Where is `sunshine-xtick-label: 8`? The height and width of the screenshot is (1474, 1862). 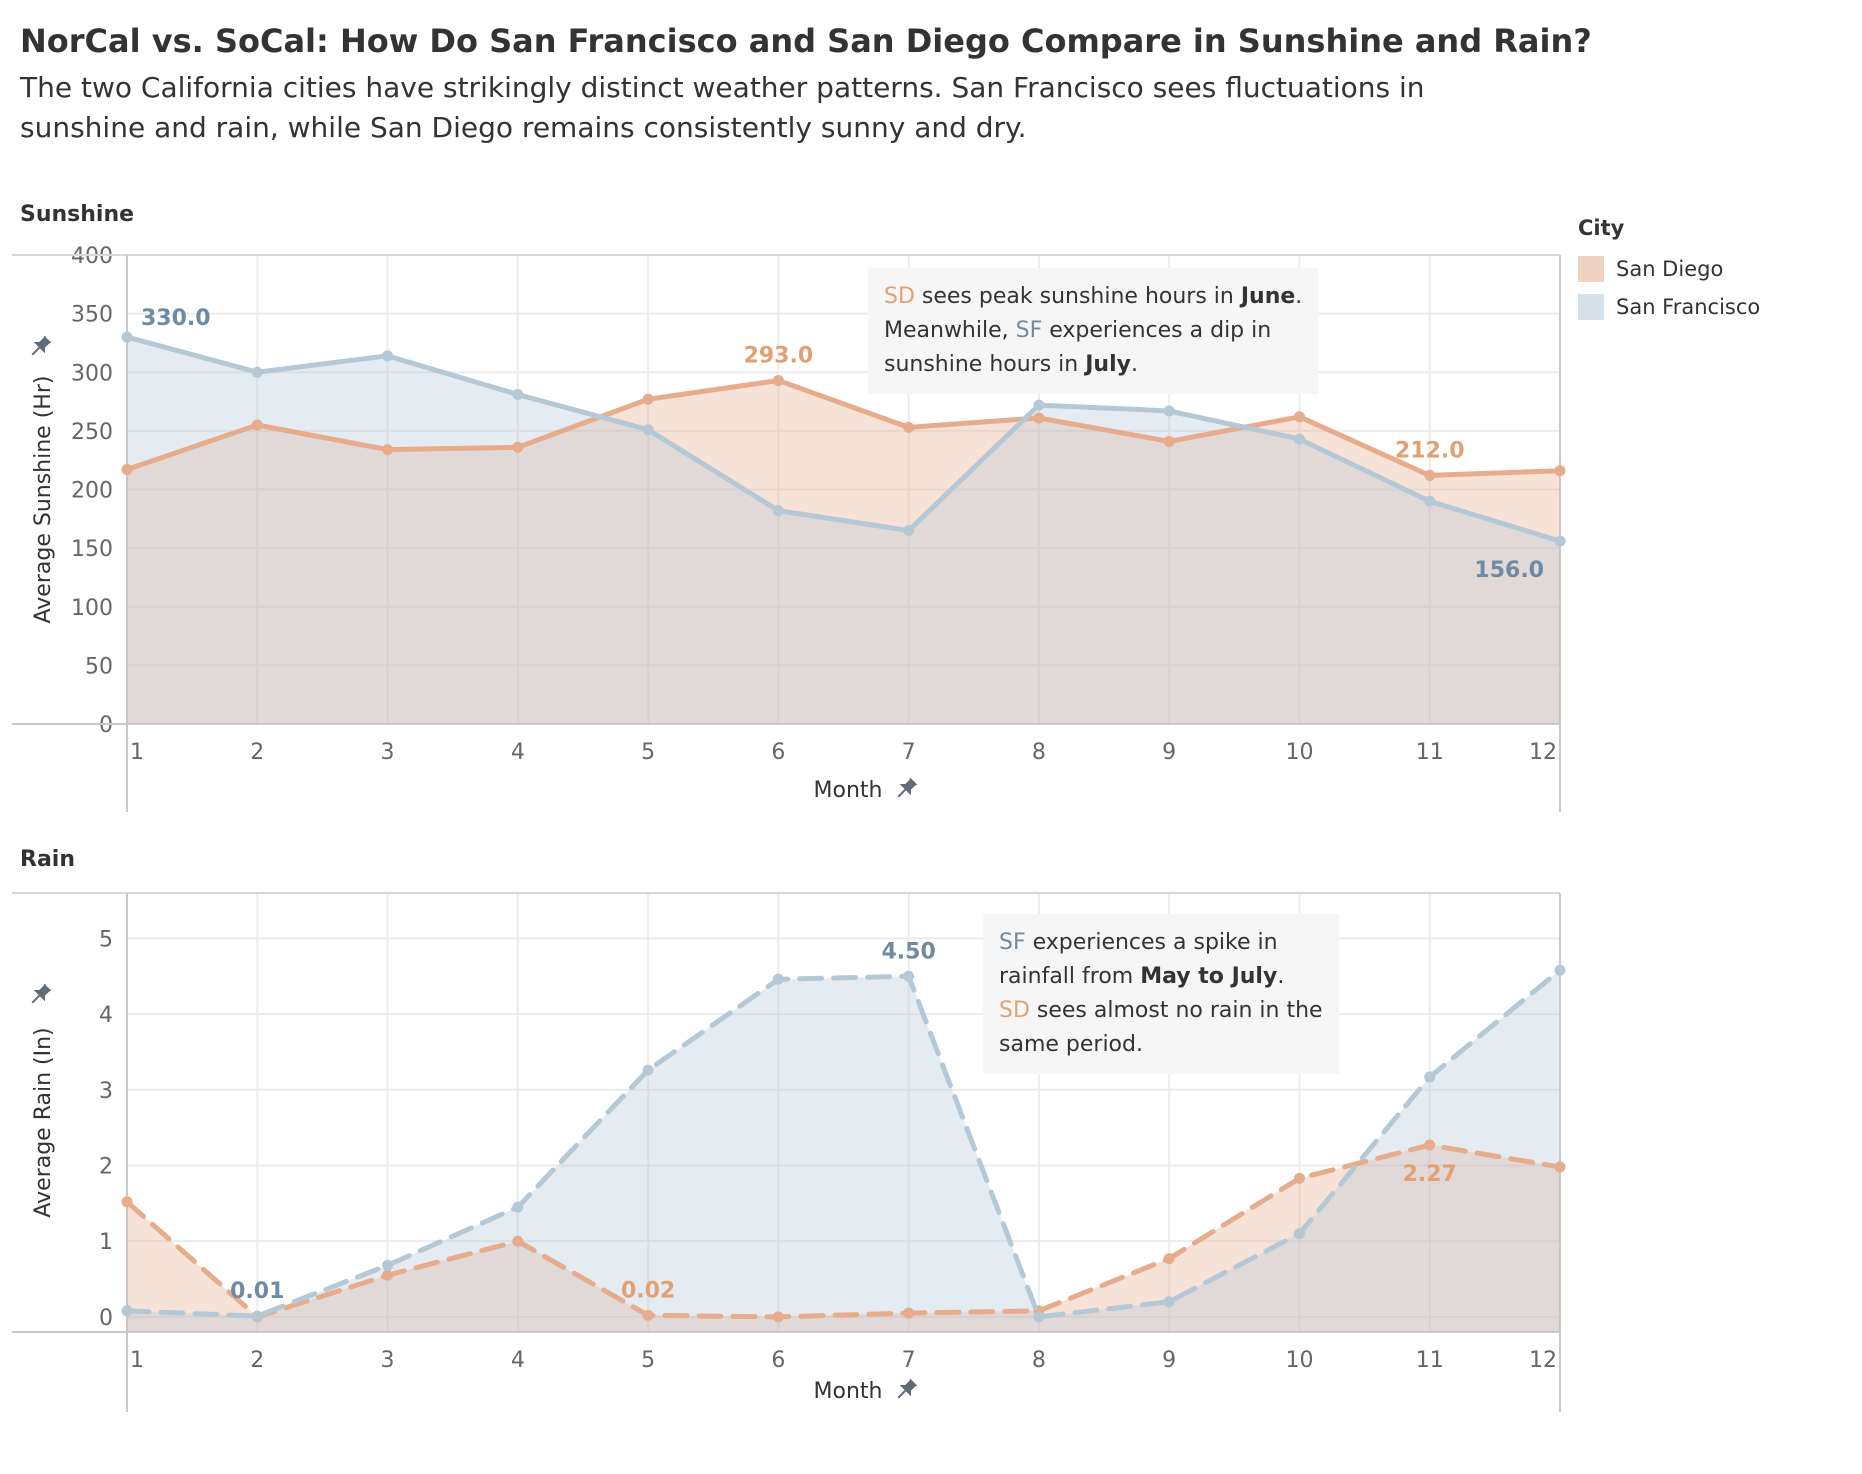 sunshine-xtick-label: 8 is located at coordinates (1039, 752).